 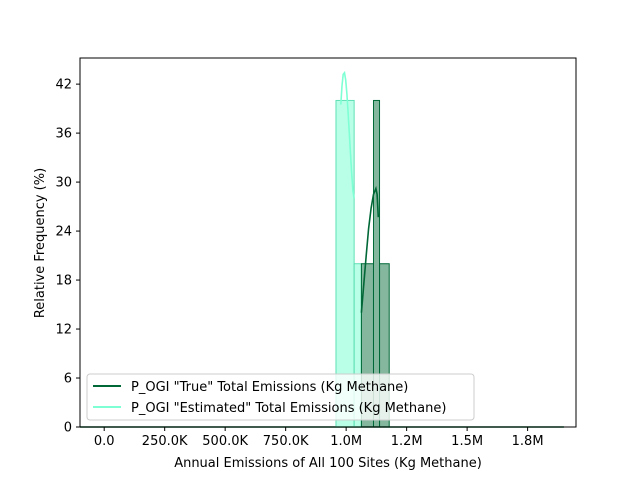 I want to click on y-tick-label: 24, so click(x=63, y=232).